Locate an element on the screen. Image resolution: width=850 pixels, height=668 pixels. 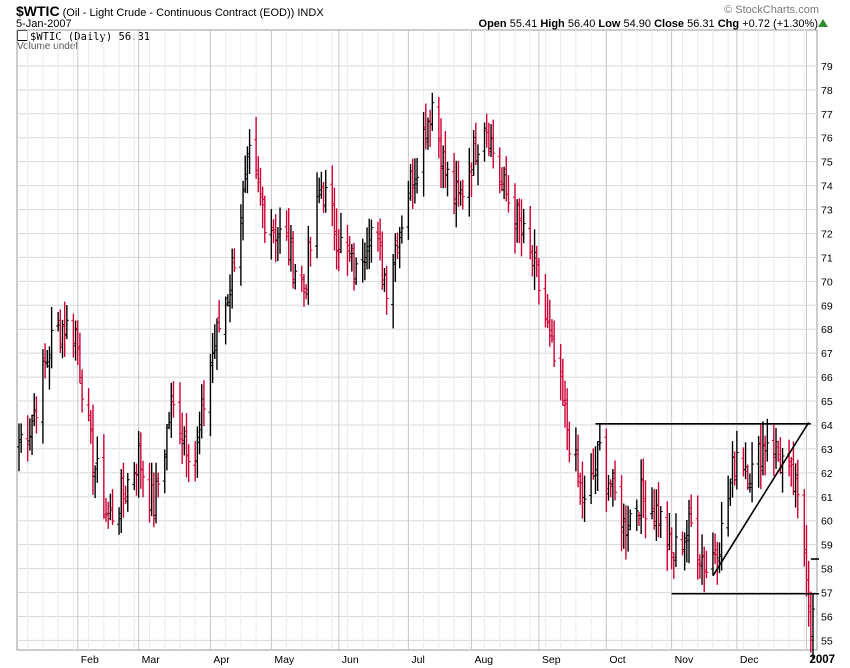
x-tick-label: Aug is located at coordinates (483, 660).